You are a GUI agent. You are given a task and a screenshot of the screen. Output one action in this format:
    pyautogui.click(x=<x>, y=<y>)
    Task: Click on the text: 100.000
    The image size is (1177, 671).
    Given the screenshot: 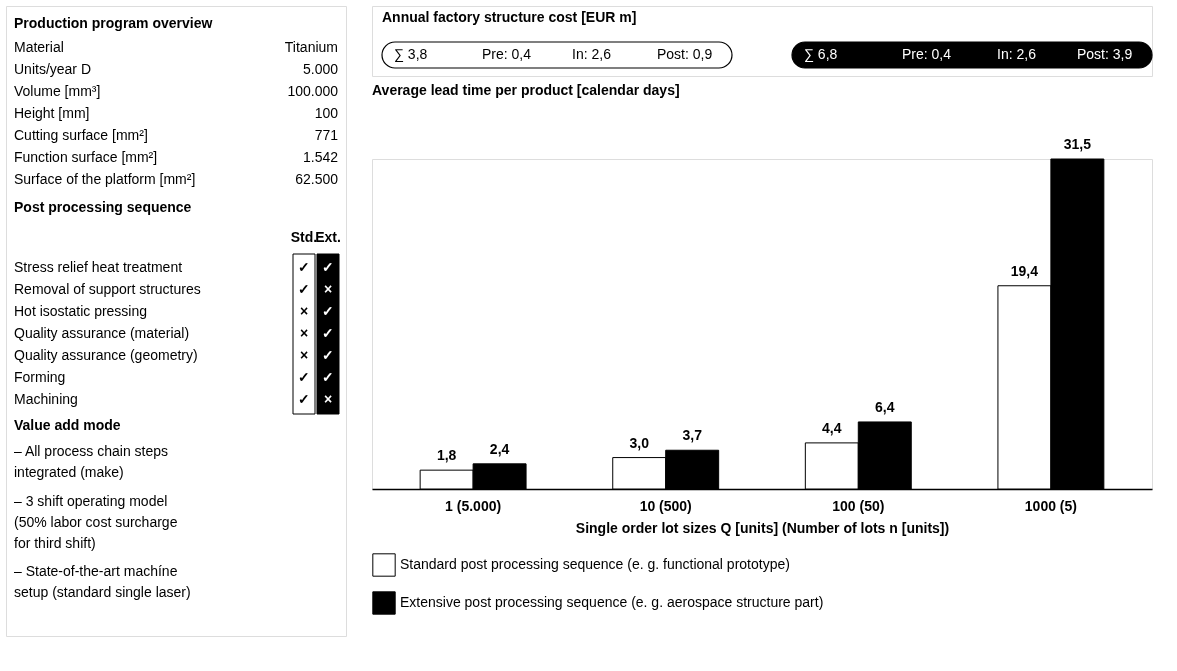 What is the action you would take?
    pyautogui.click(x=313, y=91)
    